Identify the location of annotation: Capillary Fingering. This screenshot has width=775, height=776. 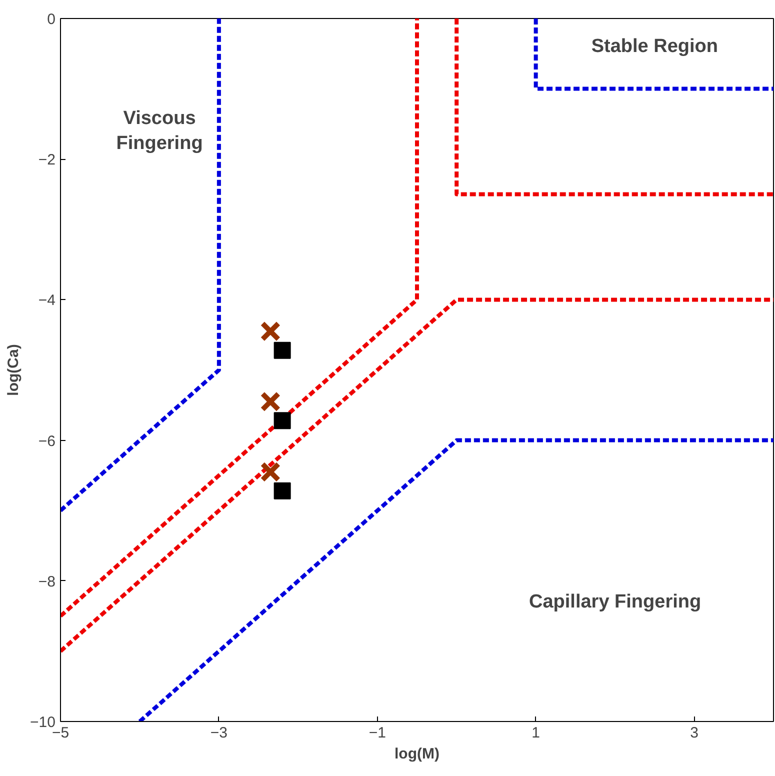
(615, 601).